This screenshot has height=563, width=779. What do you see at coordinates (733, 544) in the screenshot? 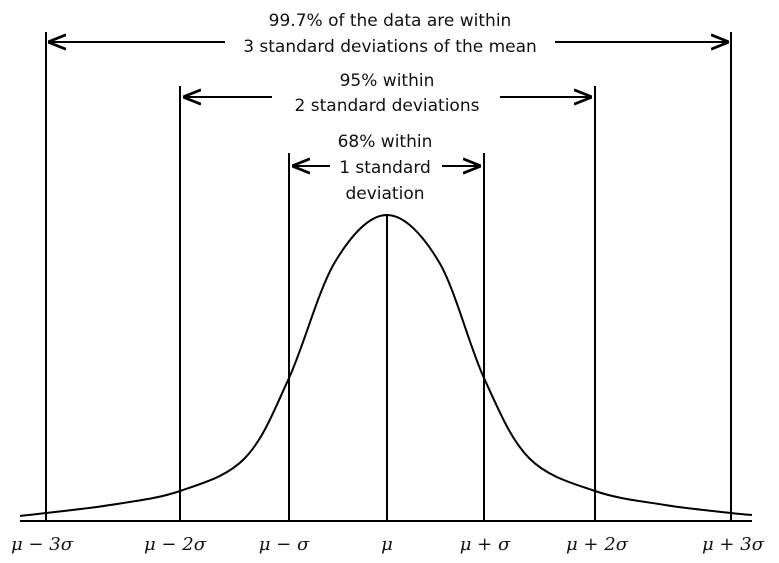
I see `axis-label: μ + 3σ` at bounding box center [733, 544].